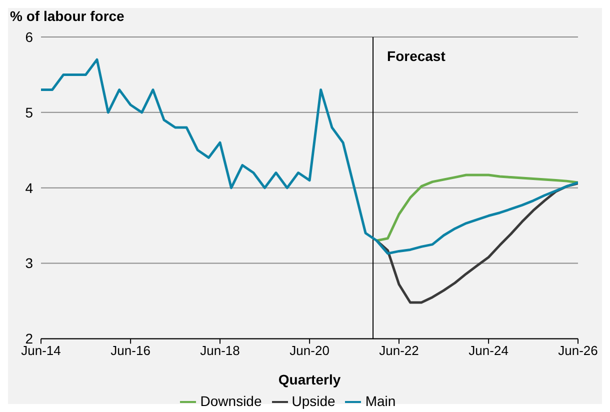 This screenshot has width=610, height=412. What do you see at coordinates (29, 36) in the screenshot?
I see `y-tick-label: 6` at bounding box center [29, 36].